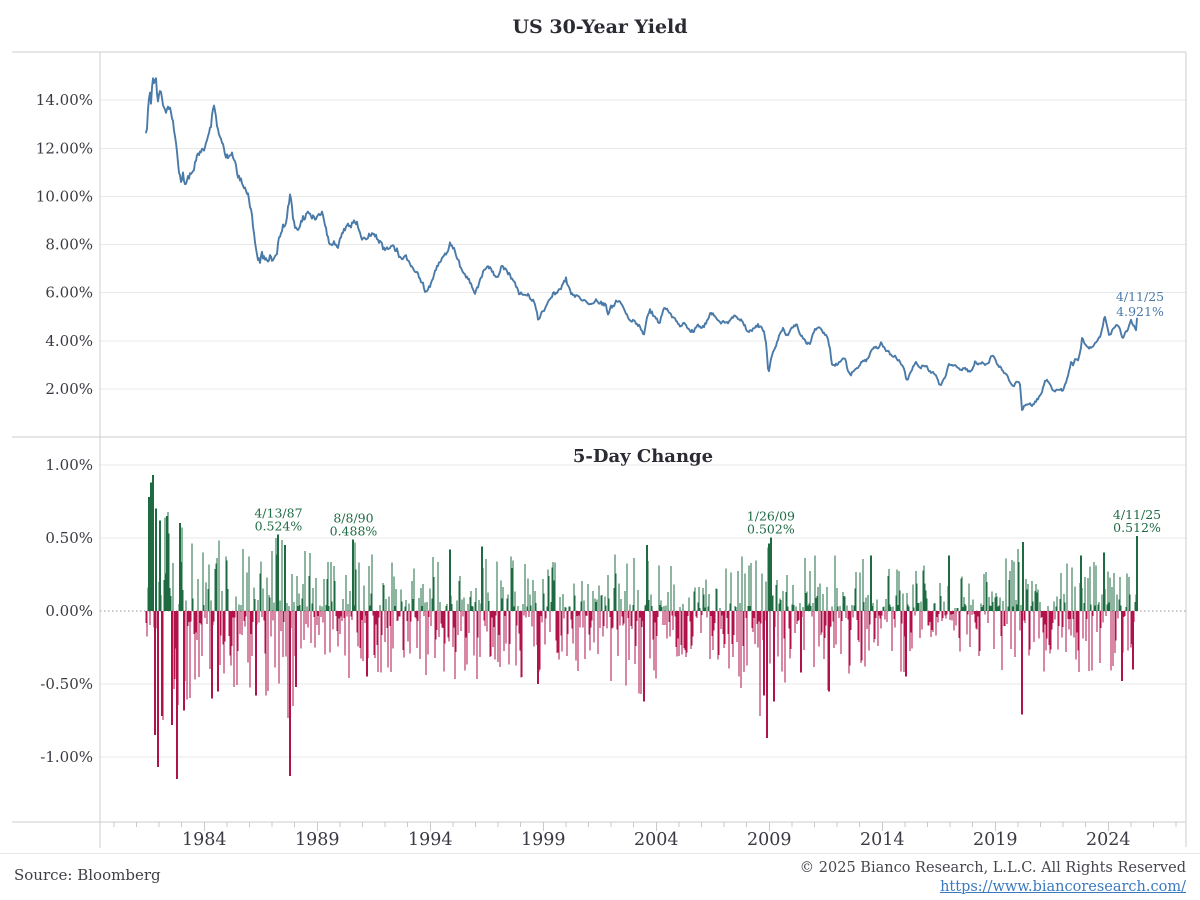  I want to click on x-tick-label: 1989, so click(317, 840).